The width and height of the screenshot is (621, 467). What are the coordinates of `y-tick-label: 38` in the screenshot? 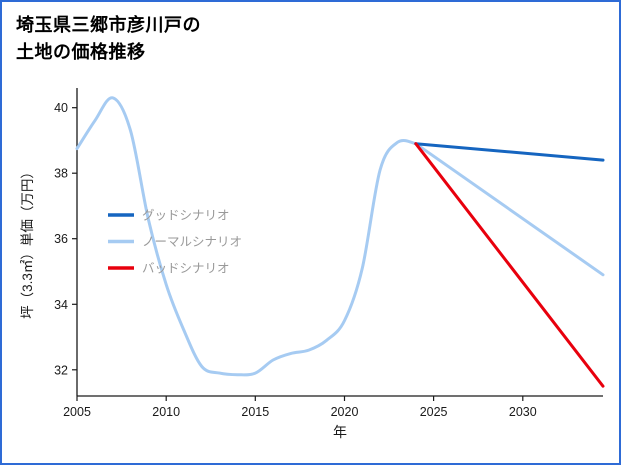 It's located at (61, 174).